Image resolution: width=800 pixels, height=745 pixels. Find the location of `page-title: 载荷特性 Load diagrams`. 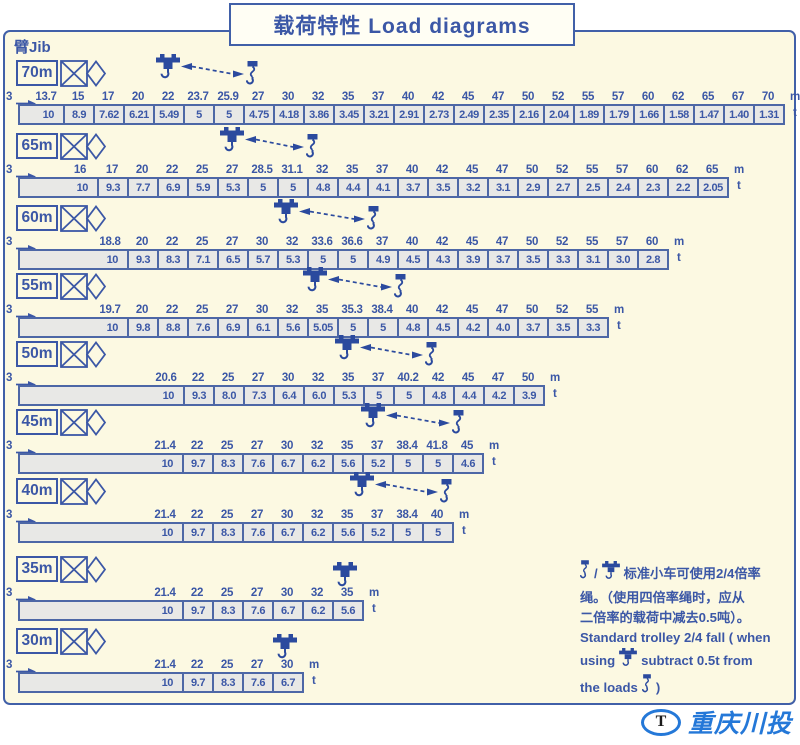

page-title: 载荷特性 Load diagrams is located at coordinates (402, 24).